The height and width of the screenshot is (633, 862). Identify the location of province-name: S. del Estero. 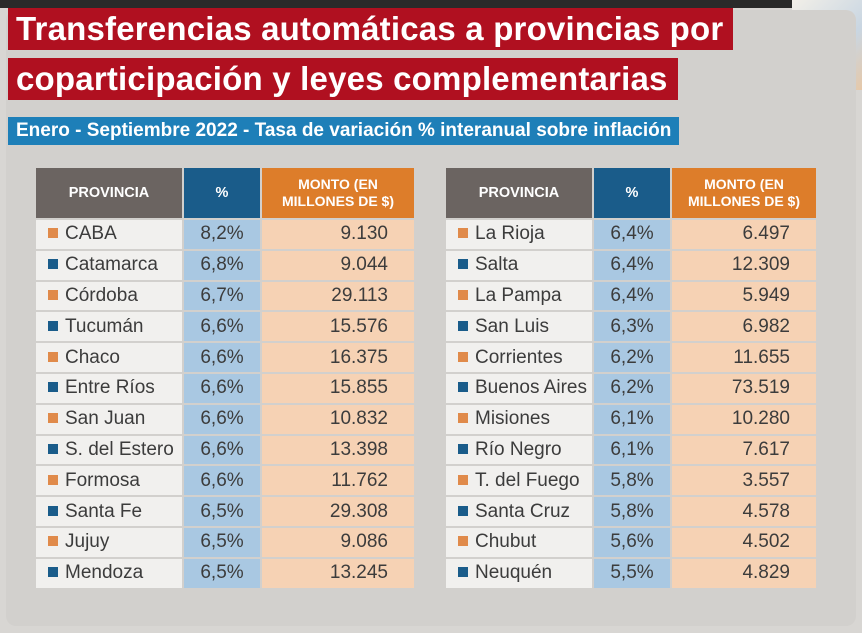
(119, 449).